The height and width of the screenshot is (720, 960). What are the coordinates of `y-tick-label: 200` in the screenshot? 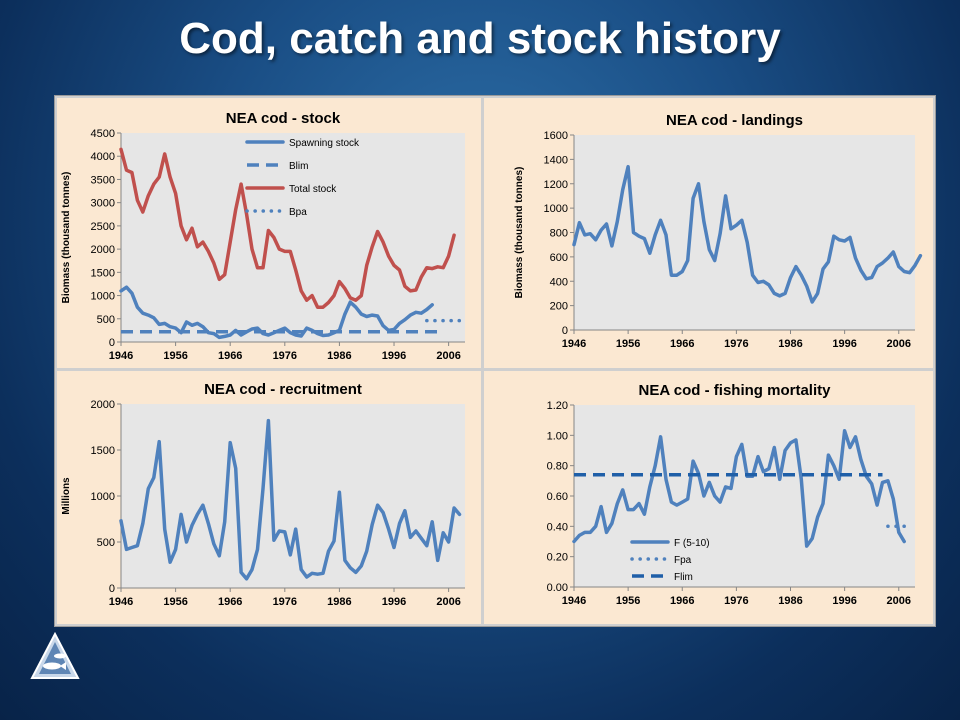 It's located at (559, 307).